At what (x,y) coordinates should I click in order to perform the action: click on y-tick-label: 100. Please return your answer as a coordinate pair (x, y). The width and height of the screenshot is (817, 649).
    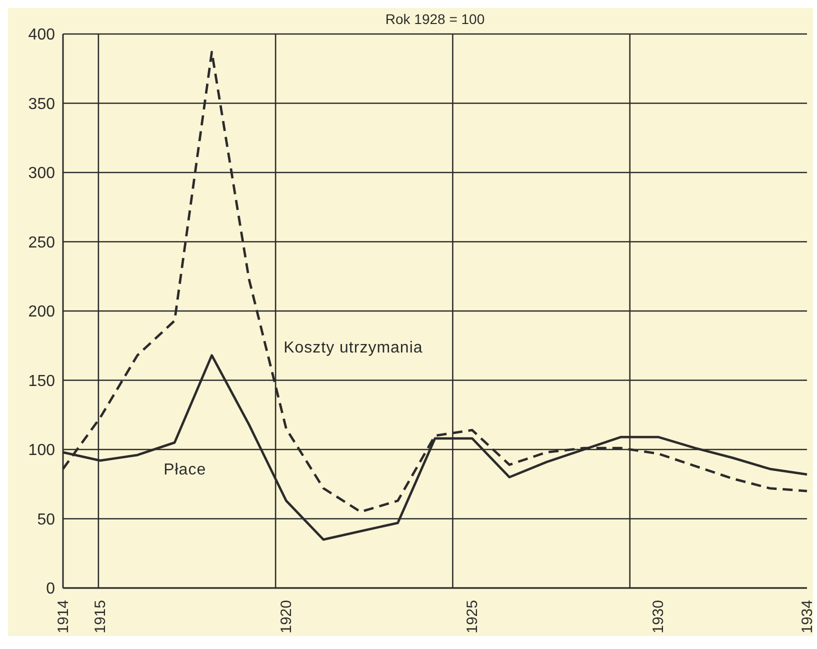
    Looking at the image, I should click on (42, 451).